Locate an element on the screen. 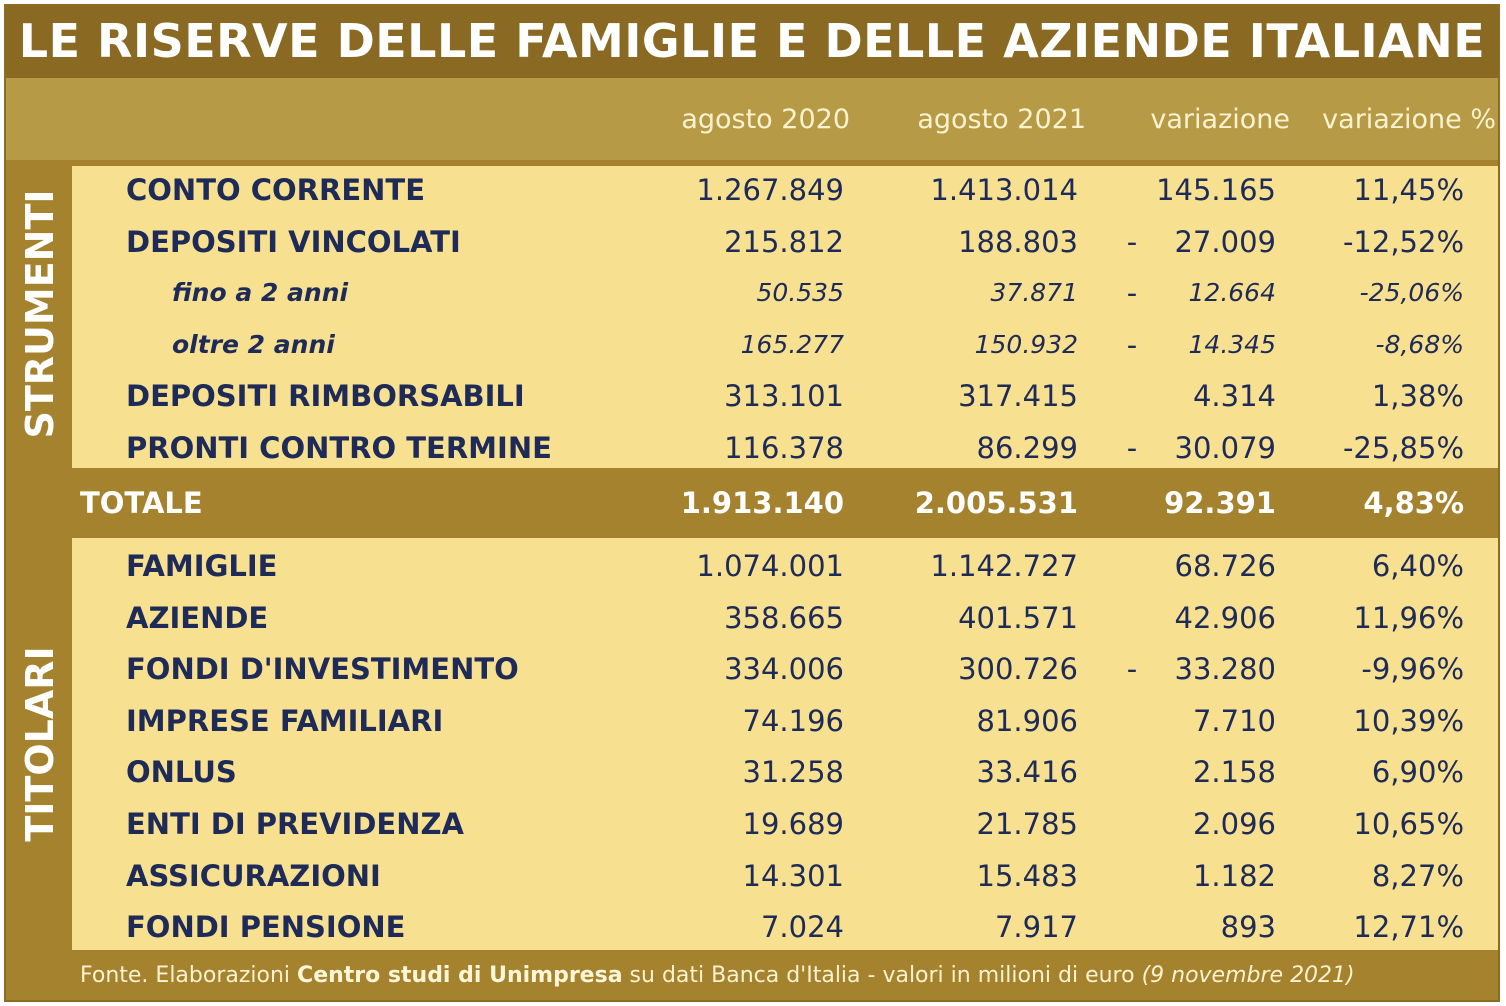  column-header-agosto-2020: agosto 2020 is located at coordinates (765, 119).